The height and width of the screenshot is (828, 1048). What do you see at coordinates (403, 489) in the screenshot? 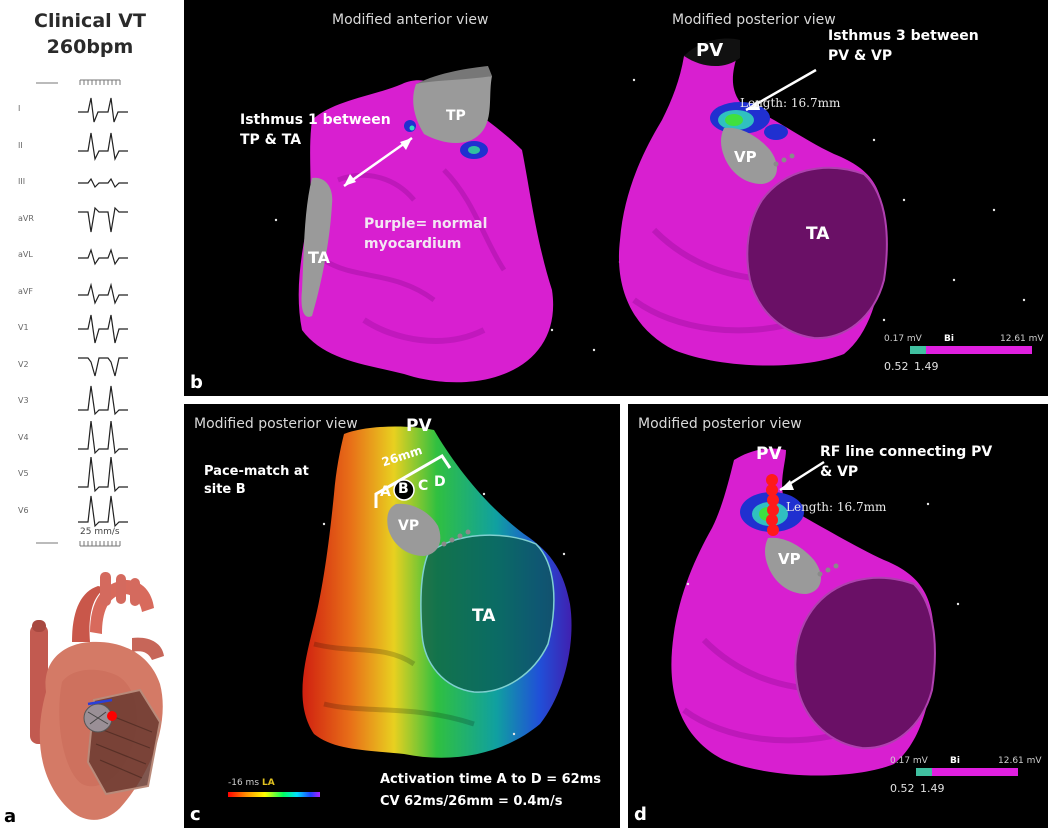
I see `site-b-label: B` at bounding box center [403, 489].